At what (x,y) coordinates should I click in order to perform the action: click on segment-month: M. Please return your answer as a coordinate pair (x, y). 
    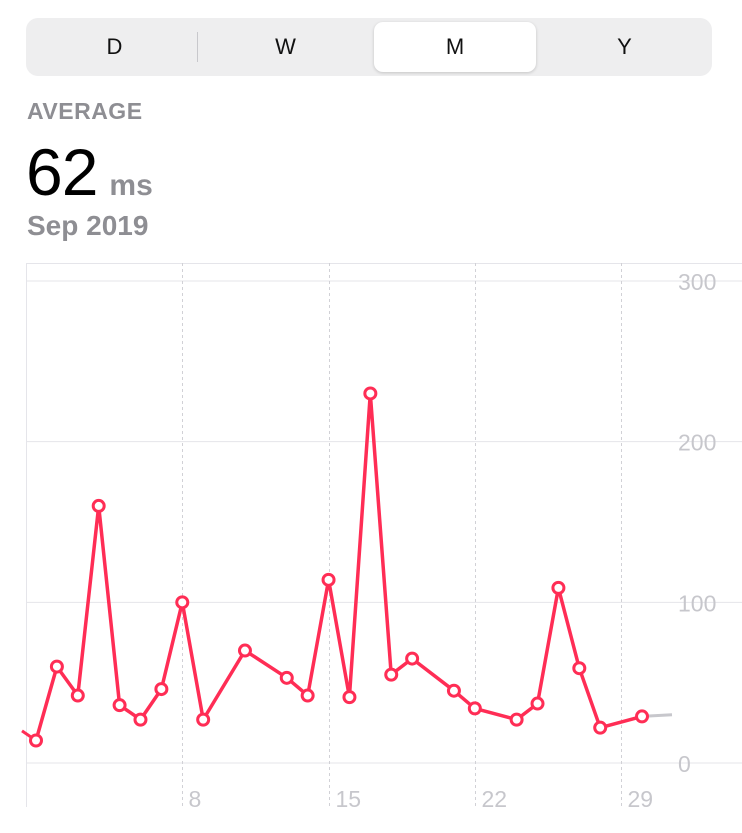
    Looking at the image, I should click on (455, 47).